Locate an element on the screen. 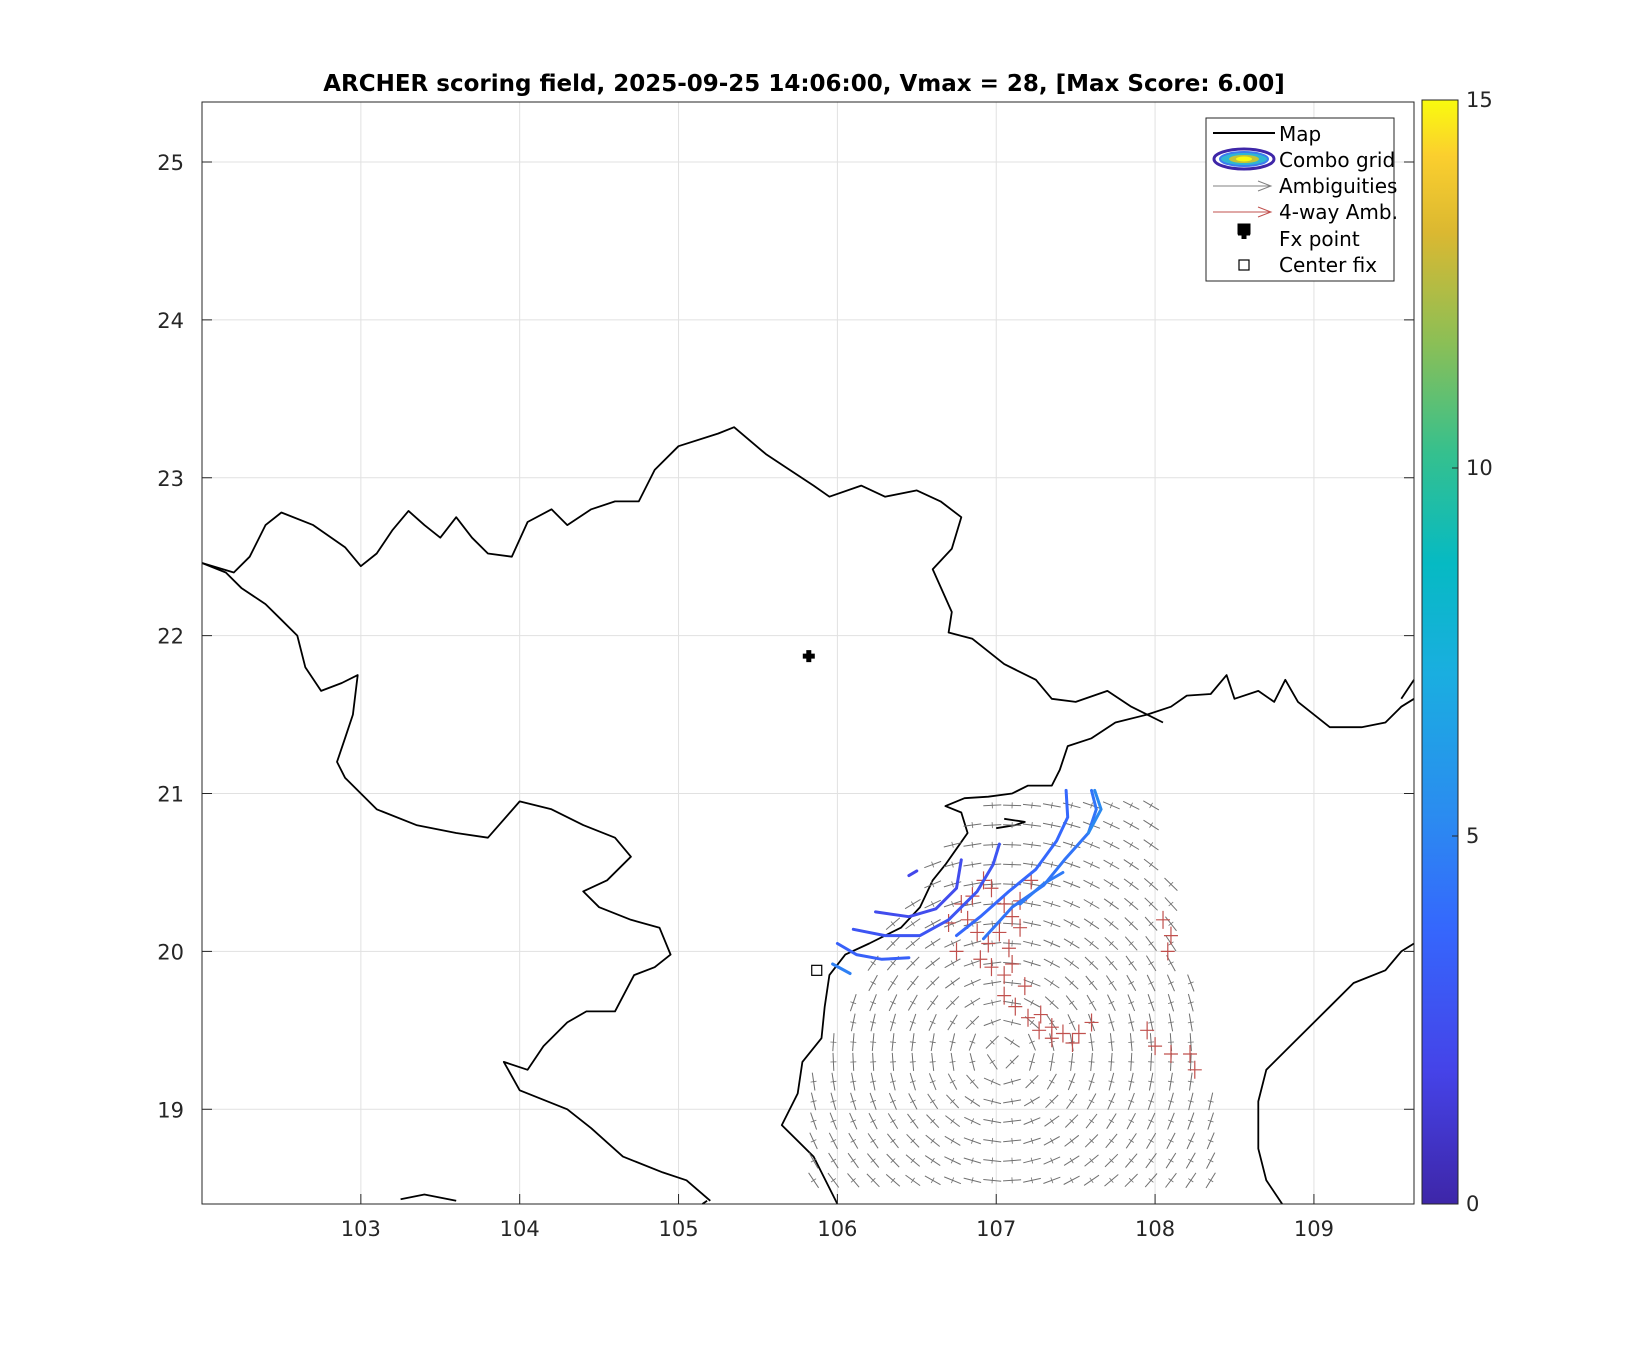  legend-fx-label: Fx point is located at coordinates (1319, 239).